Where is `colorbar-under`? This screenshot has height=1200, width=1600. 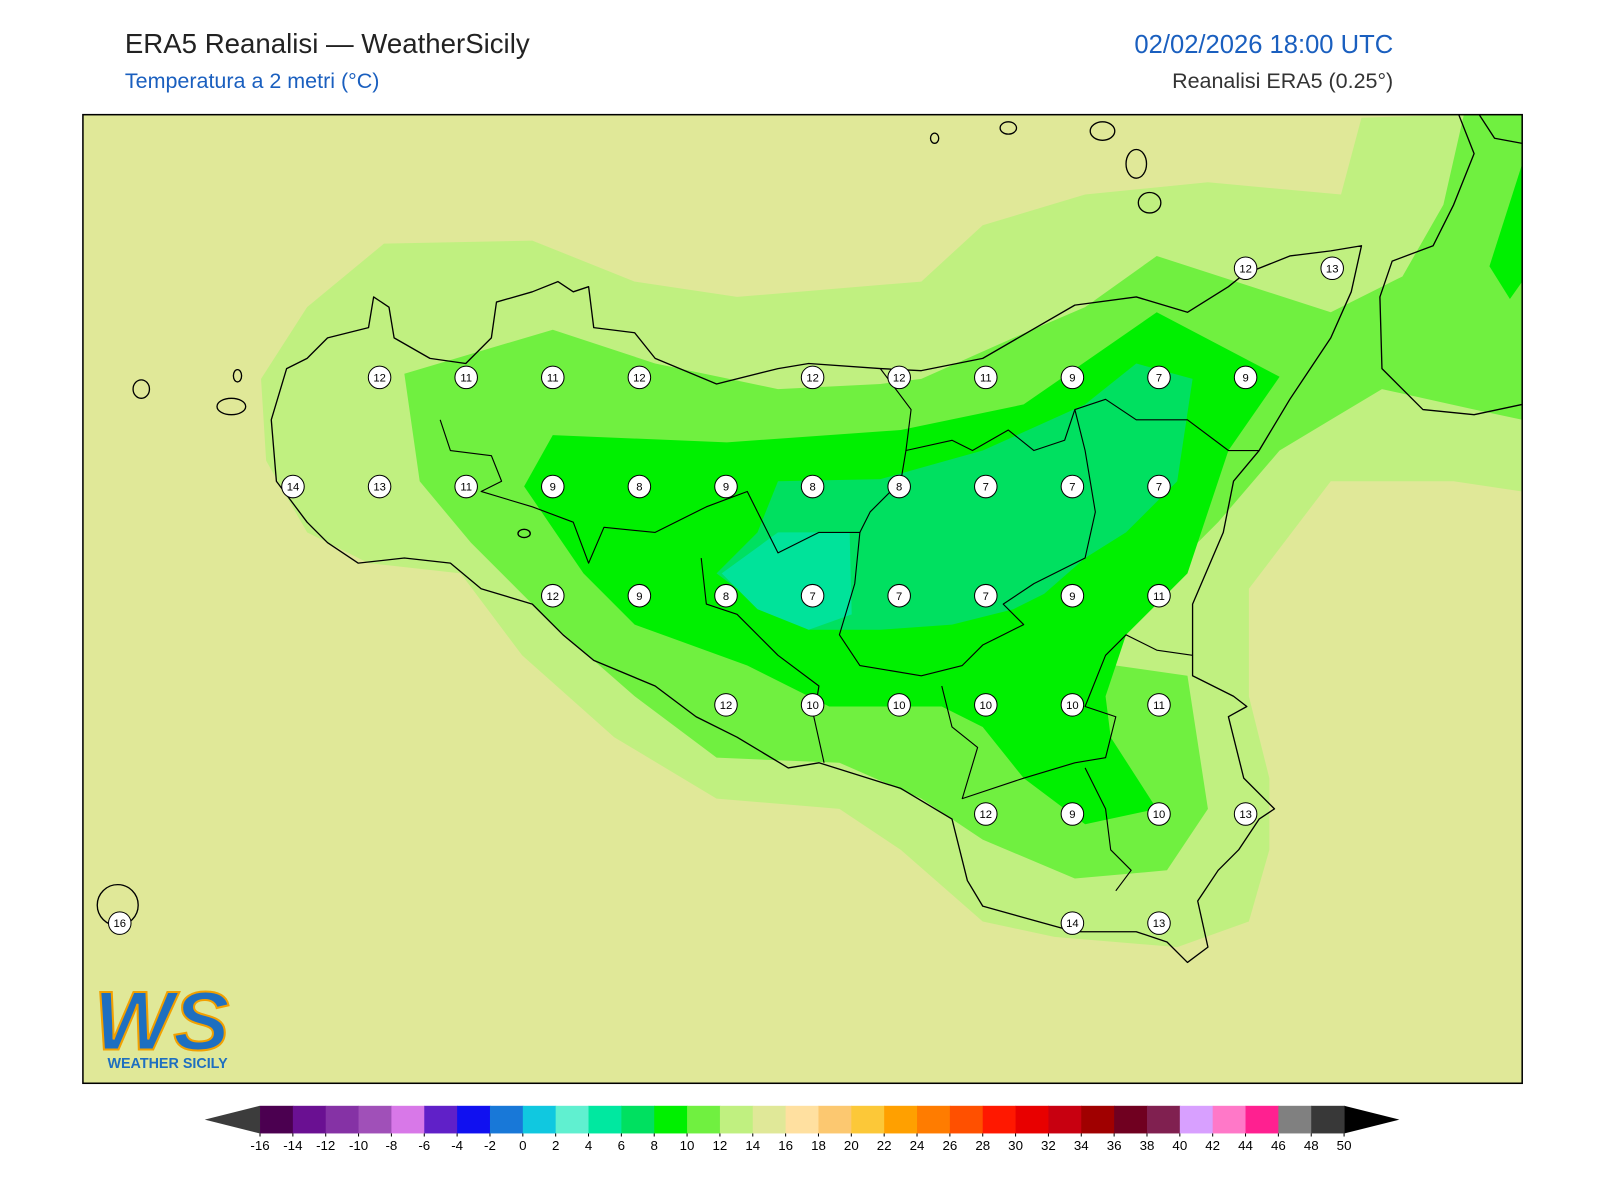
colorbar-under is located at coordinates (232, 1119).